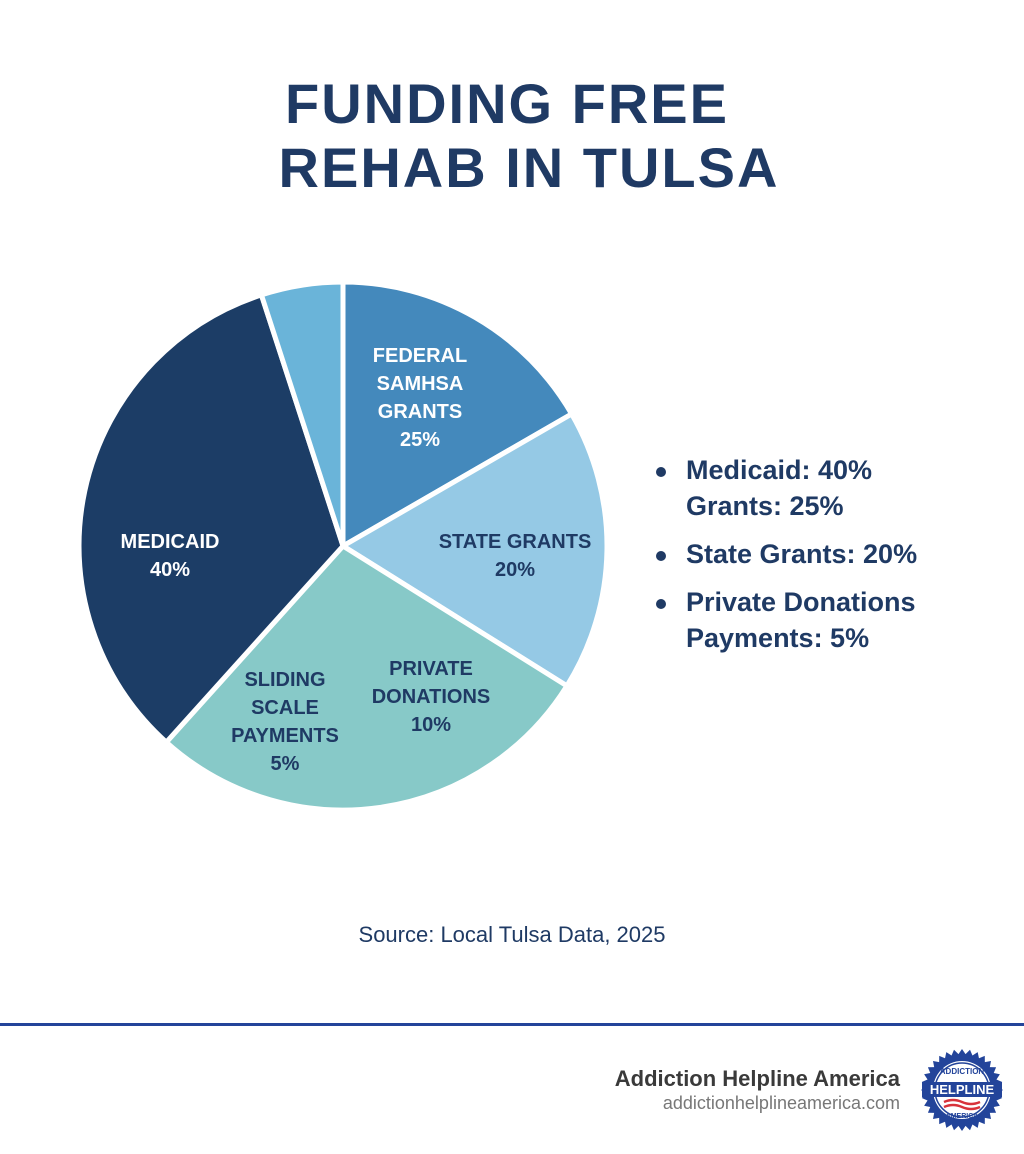  Describe the element at coordinates (962, 1071) in the screenshot. I see `svg-text: ADDICTION` at that location.